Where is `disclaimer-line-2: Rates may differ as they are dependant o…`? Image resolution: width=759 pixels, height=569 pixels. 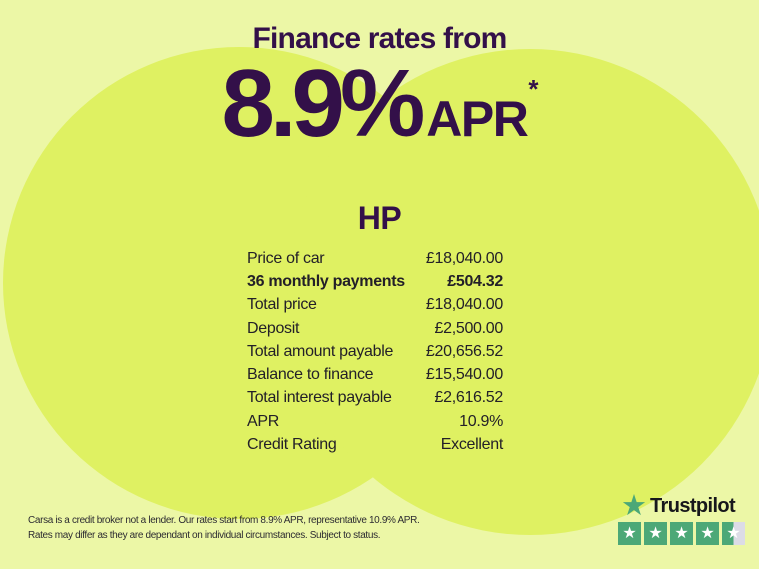
disclaimer-line-2: Rates may differ as they are dependant o… is located at coordinates (204, 535).